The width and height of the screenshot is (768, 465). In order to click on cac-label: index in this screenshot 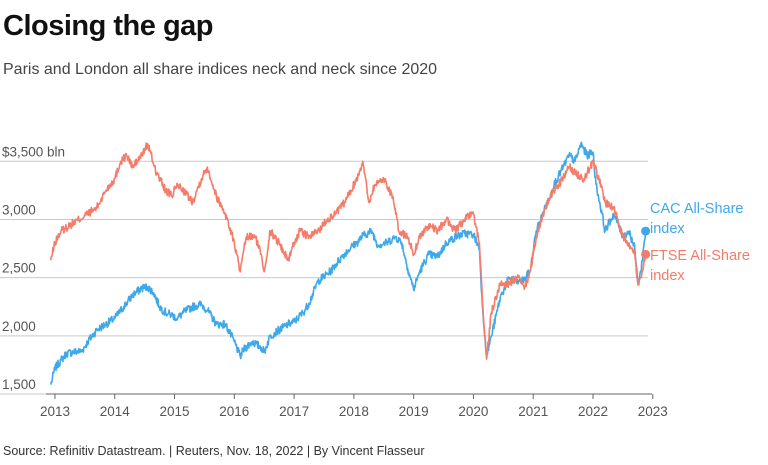, I will do `click(667, 229)`.